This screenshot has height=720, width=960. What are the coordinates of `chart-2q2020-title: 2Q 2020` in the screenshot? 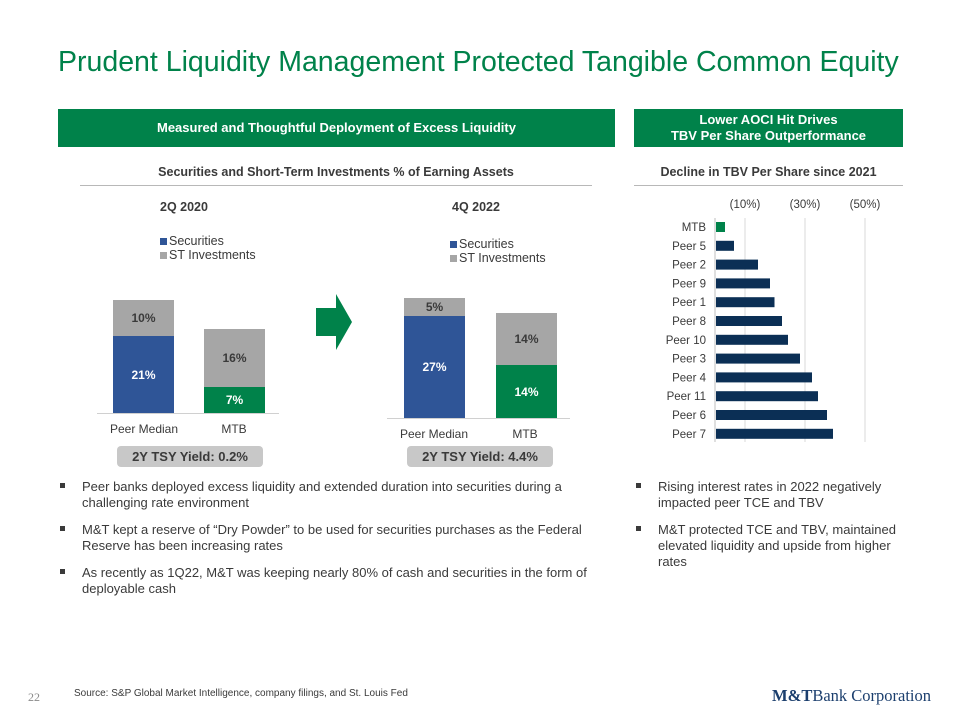 It's located at (184, 207).